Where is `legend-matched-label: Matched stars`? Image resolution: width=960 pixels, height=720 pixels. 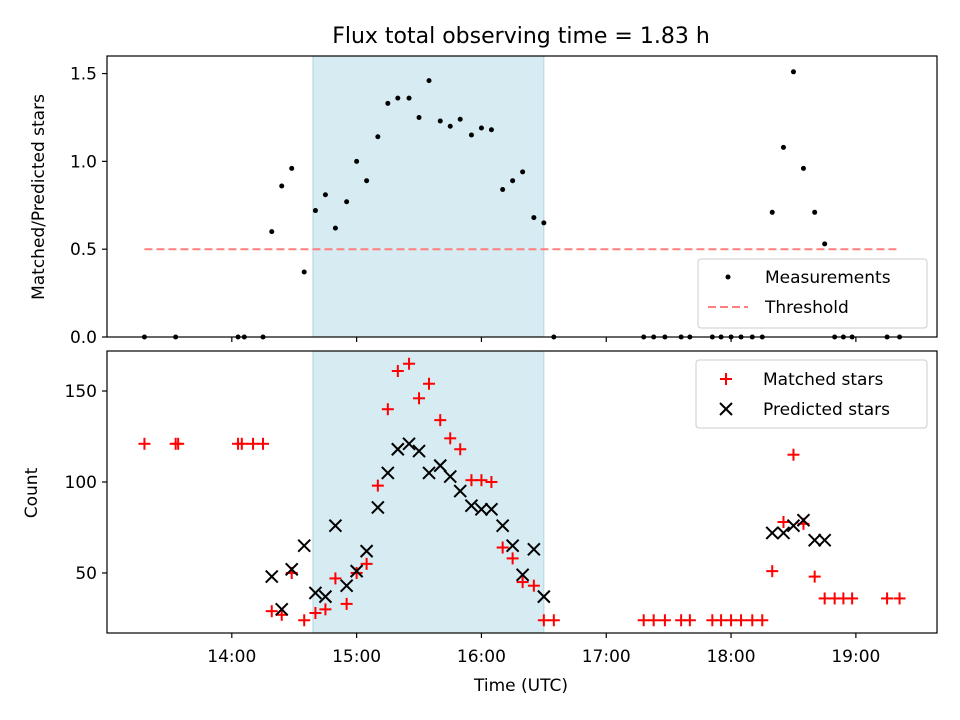
legend-matched-label: Matched stars is located at coordinates (823, 380).